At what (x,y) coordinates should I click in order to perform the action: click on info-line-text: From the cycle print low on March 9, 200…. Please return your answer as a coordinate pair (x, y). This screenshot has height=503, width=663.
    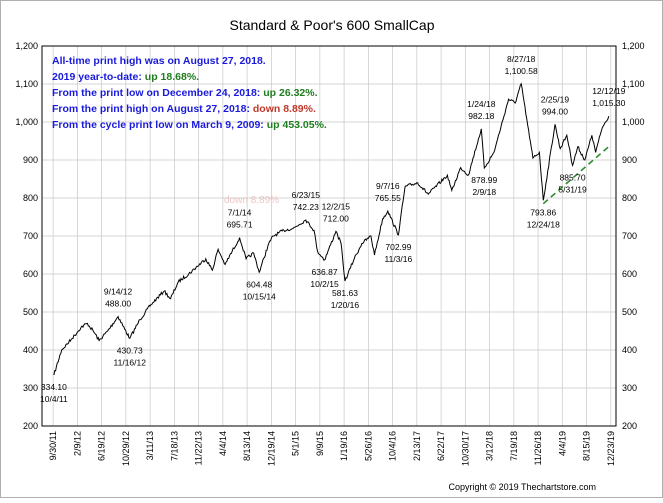
    Looking at the image, I should click on (159, 125).